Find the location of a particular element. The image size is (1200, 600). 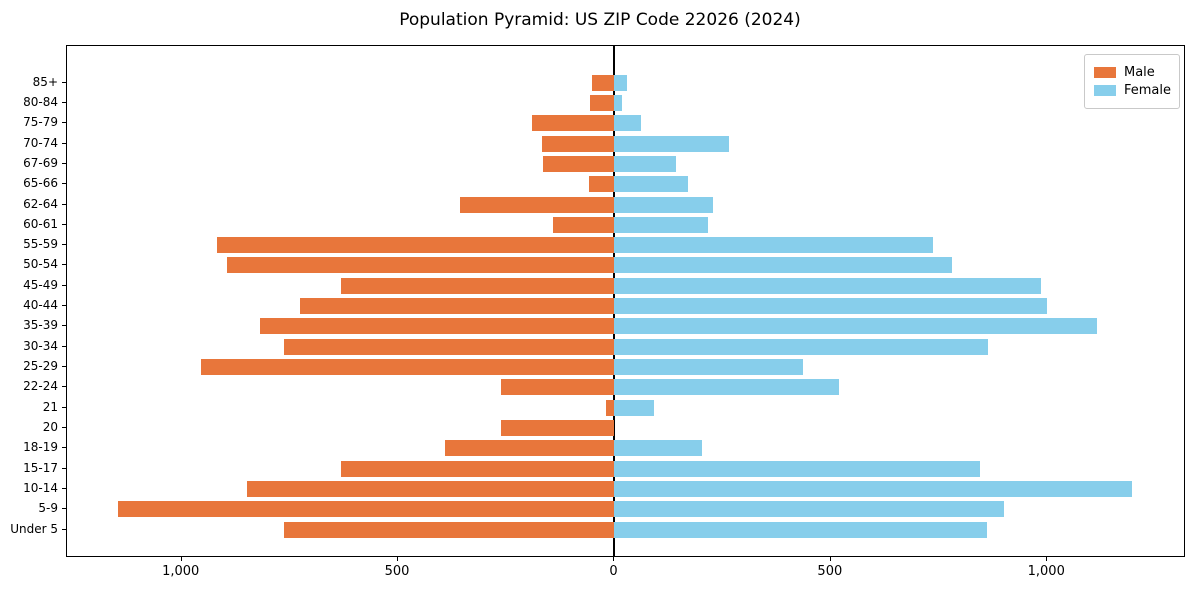

y-tick-label-62-64: 62-64 is located at coordinates (40, 203).